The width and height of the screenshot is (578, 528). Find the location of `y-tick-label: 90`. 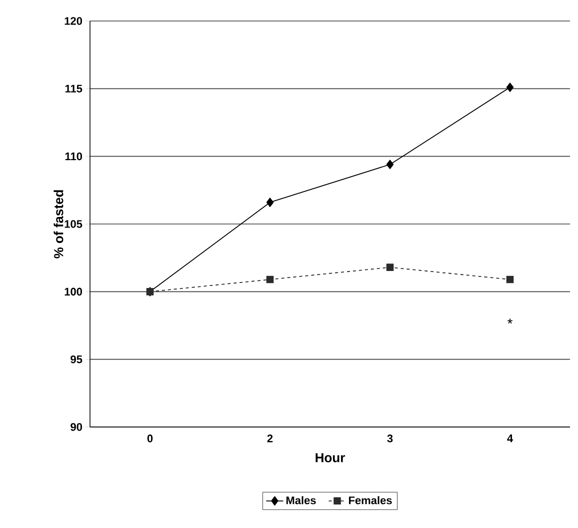

y-tick-label: 90 is located at coordinates (76, 427).